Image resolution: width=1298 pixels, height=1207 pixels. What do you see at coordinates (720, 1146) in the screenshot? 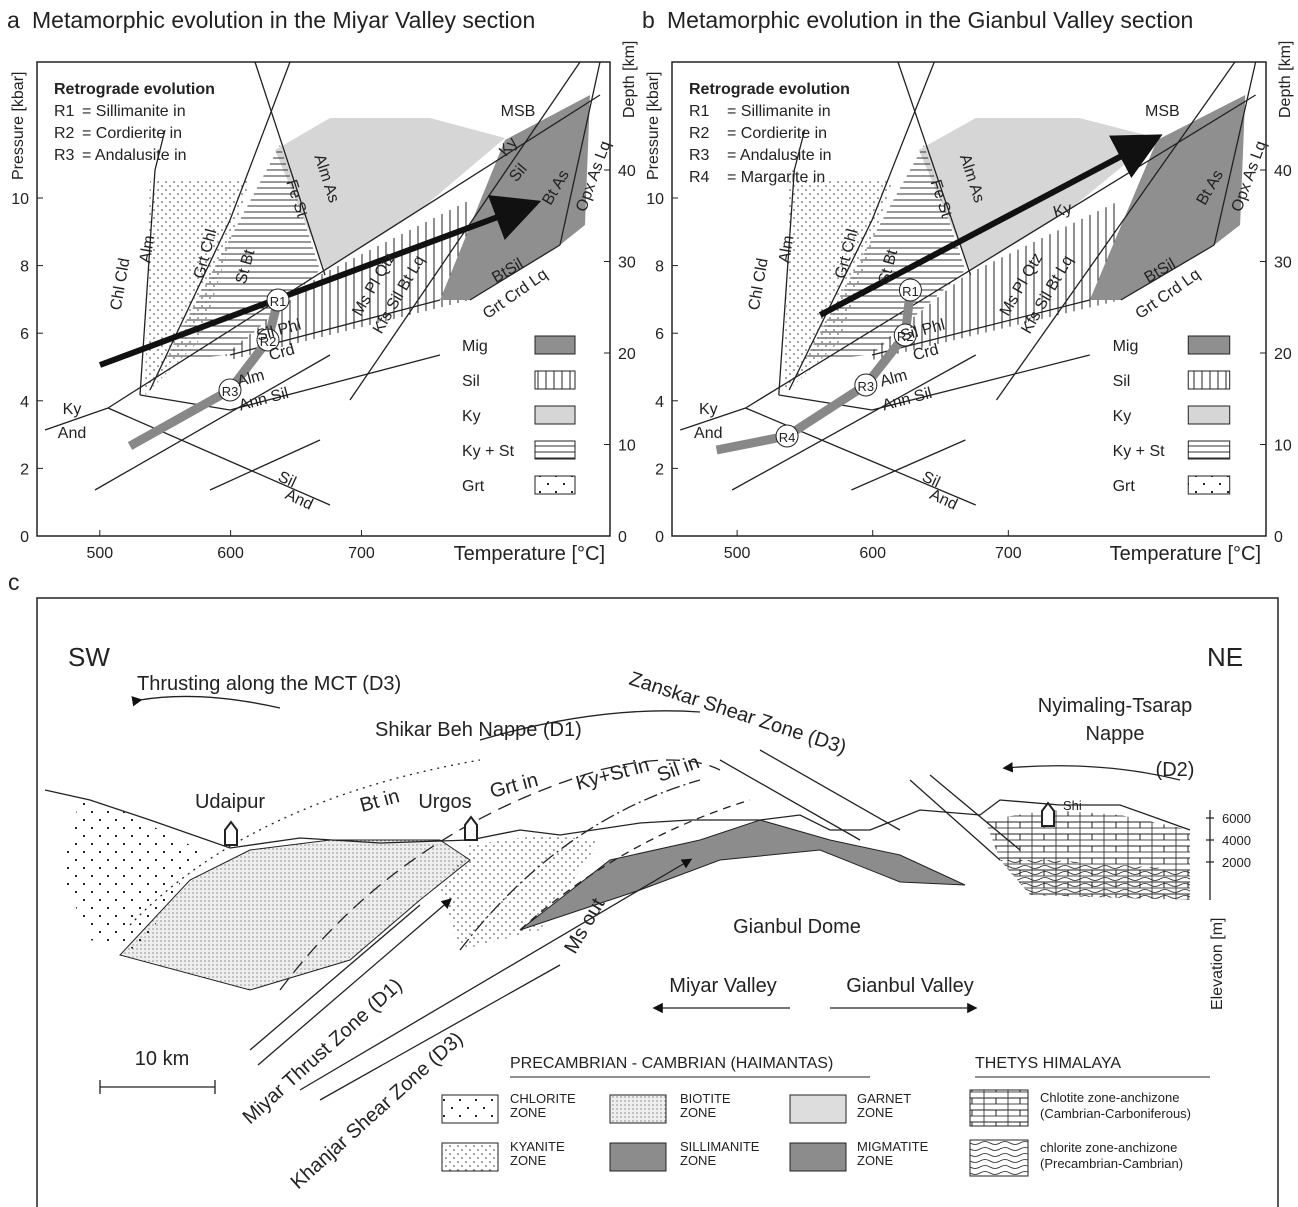
I see `label: SILLIMANITE` at bounding box center [720, 1146].